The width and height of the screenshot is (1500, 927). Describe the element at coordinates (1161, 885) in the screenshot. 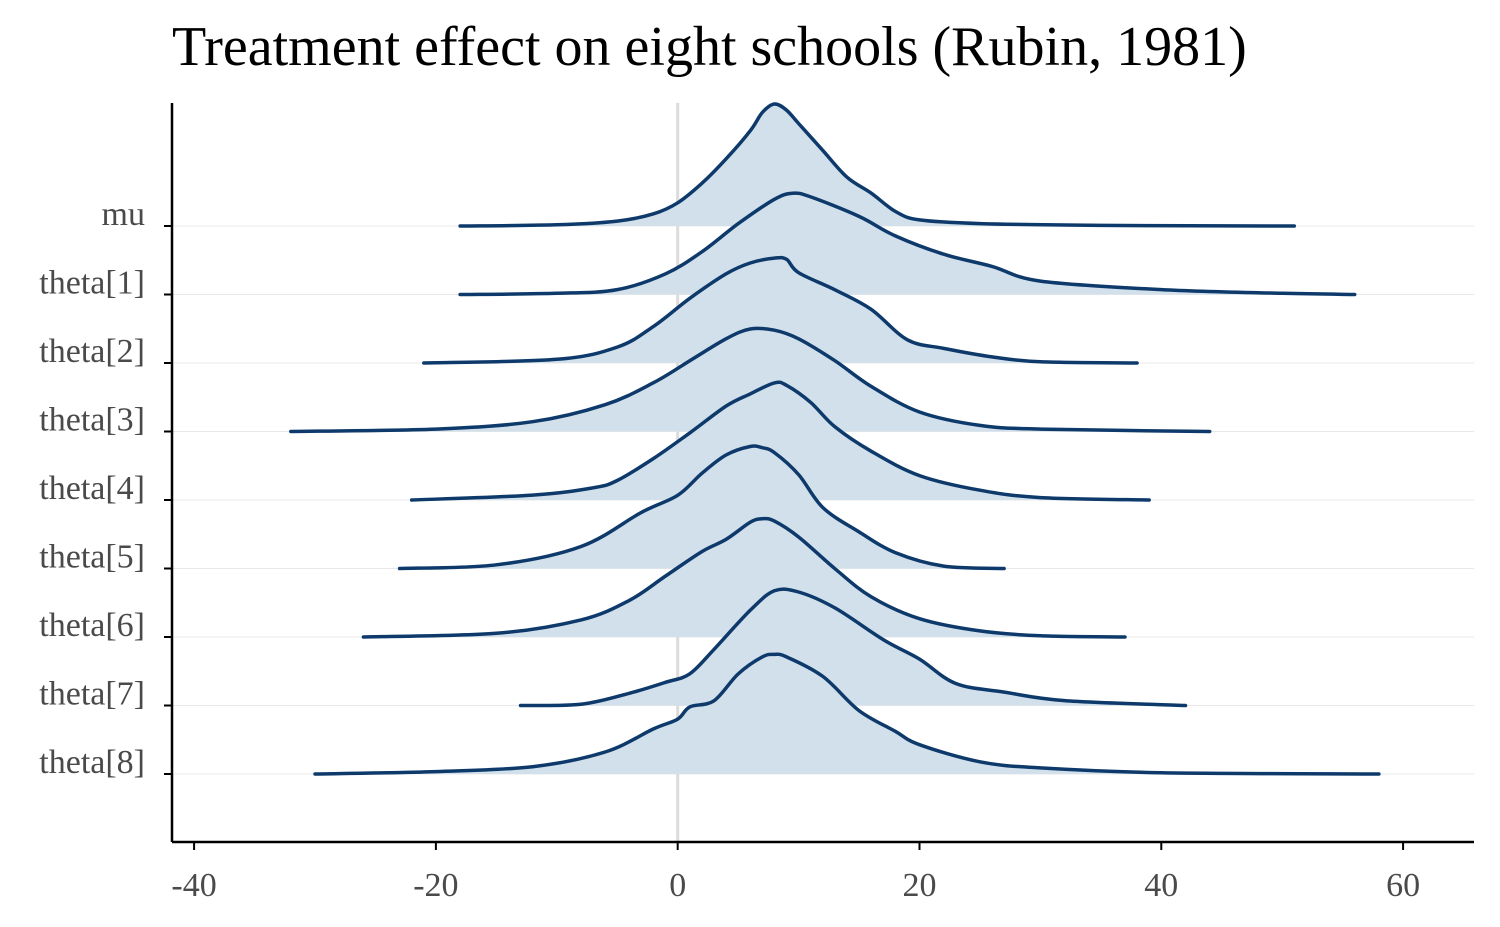

I see `x-tick-label: 40` at that location.